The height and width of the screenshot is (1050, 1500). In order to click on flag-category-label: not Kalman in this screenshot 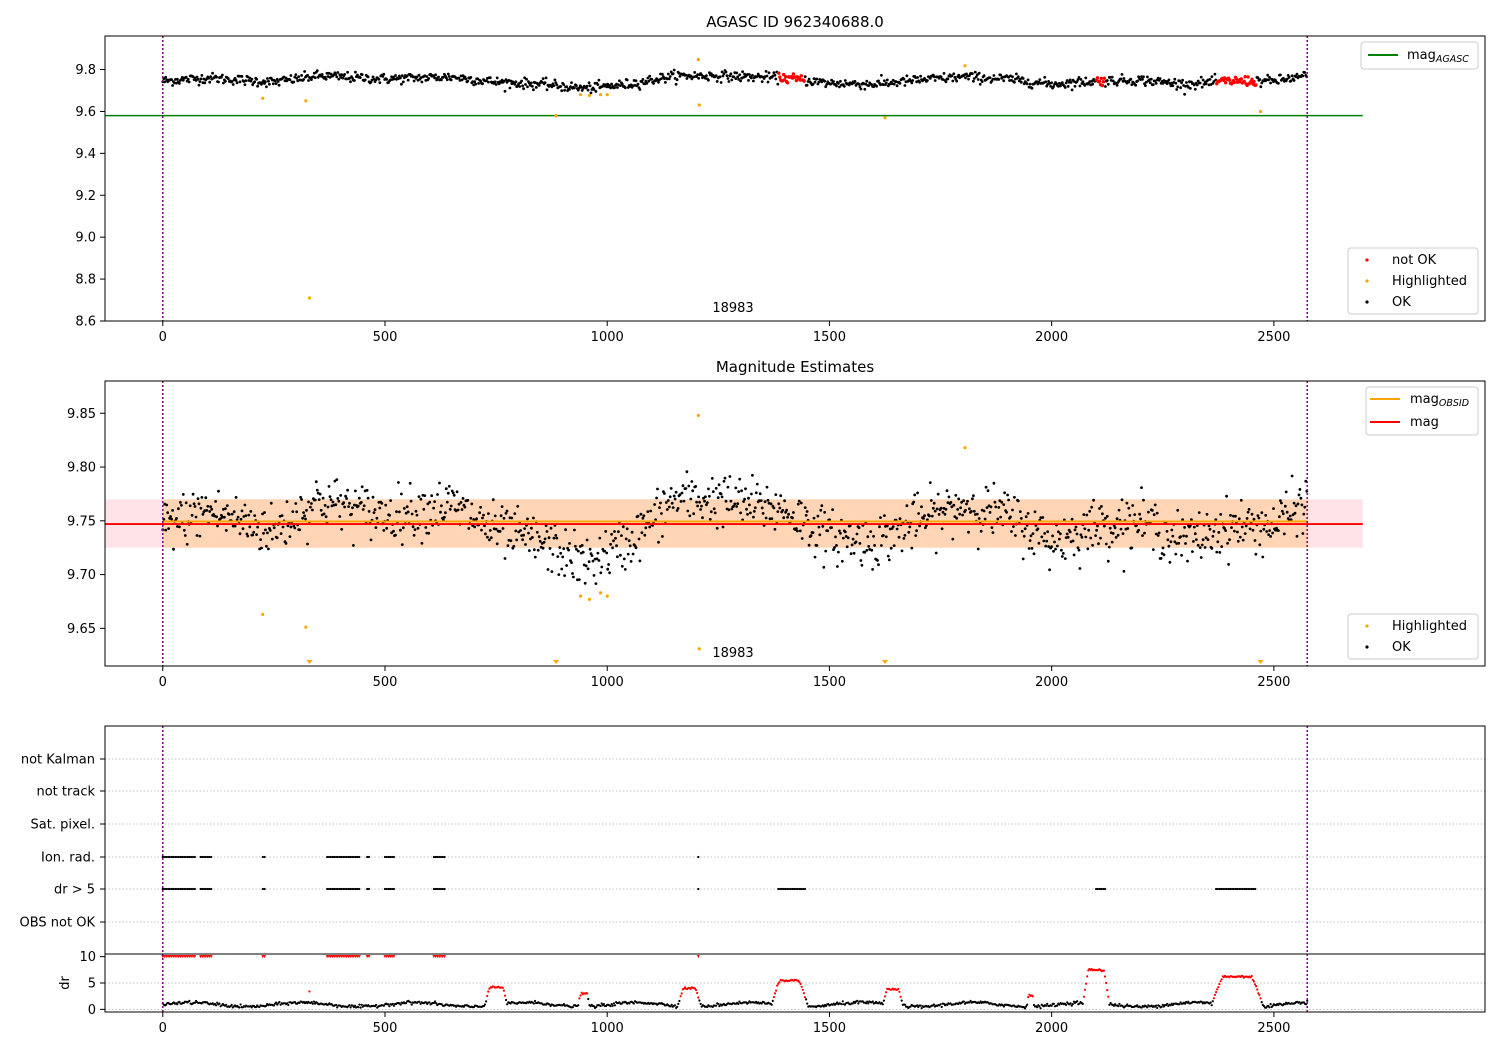, I will do `click(58, 760)`.